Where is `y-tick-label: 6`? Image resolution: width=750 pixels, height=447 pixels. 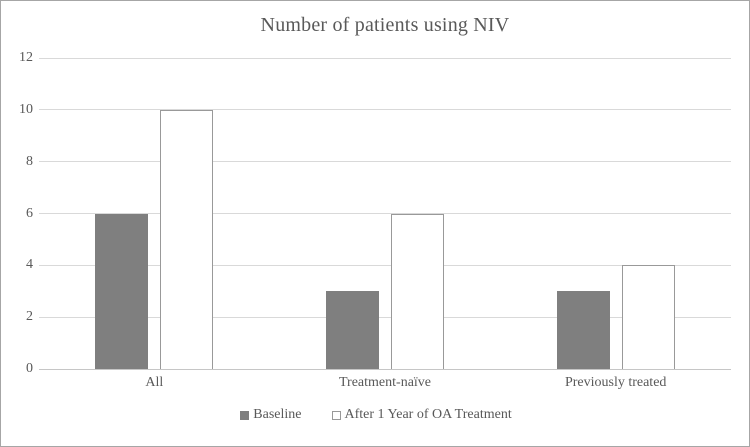
y-tick-label: 6 is located at coordinates (29, 213).